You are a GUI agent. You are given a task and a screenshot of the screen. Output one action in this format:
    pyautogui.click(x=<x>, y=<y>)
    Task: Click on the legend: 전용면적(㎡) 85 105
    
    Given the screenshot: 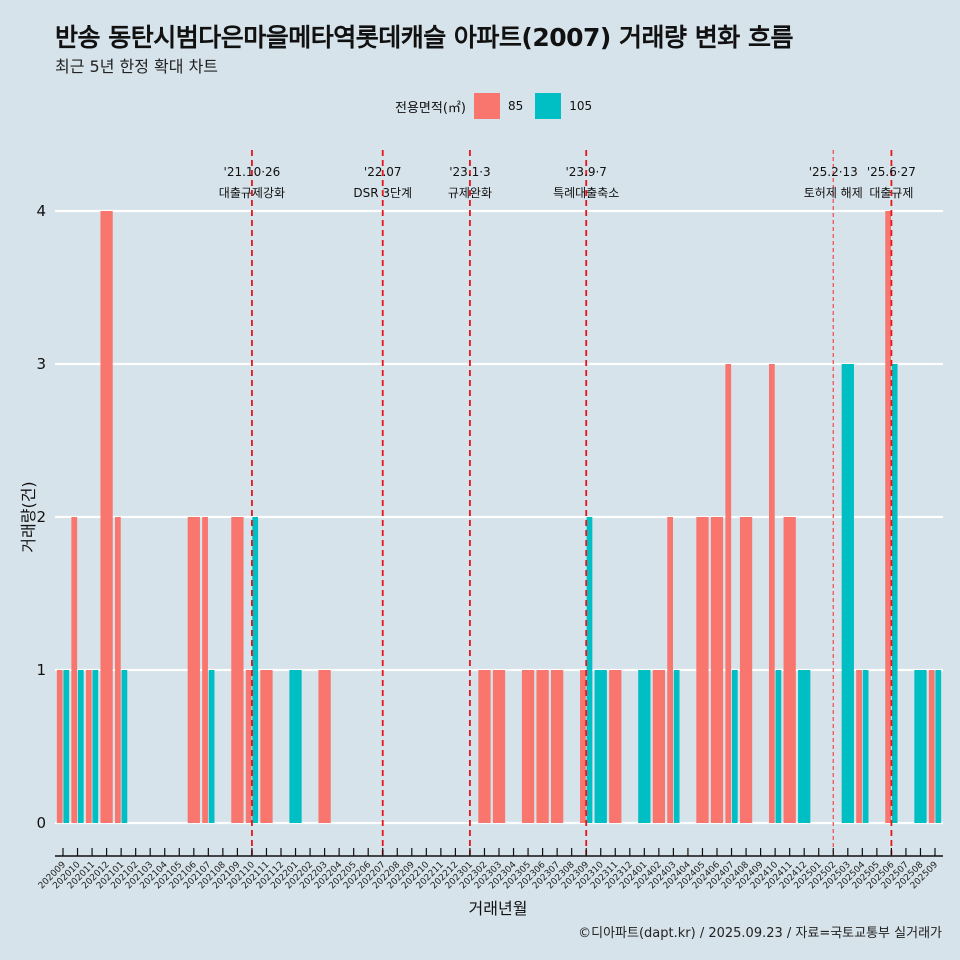 What is the action you would take?
    pyautogui.click(x=499, y=106)
    